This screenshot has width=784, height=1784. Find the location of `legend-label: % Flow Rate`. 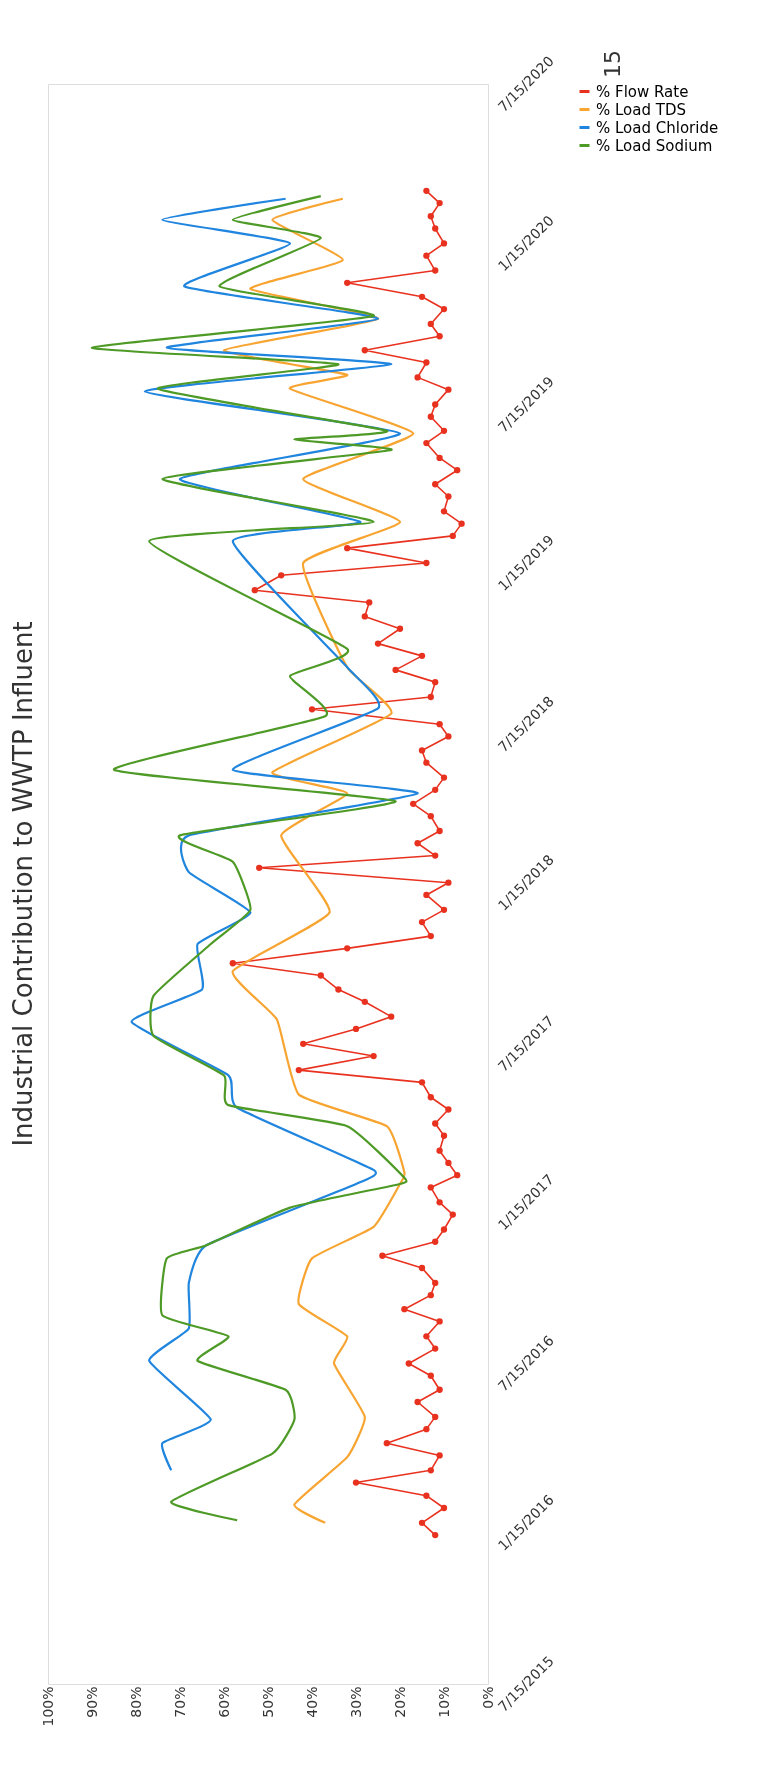

legend-label: % Flow Rate is located at coordinates (642, 91).